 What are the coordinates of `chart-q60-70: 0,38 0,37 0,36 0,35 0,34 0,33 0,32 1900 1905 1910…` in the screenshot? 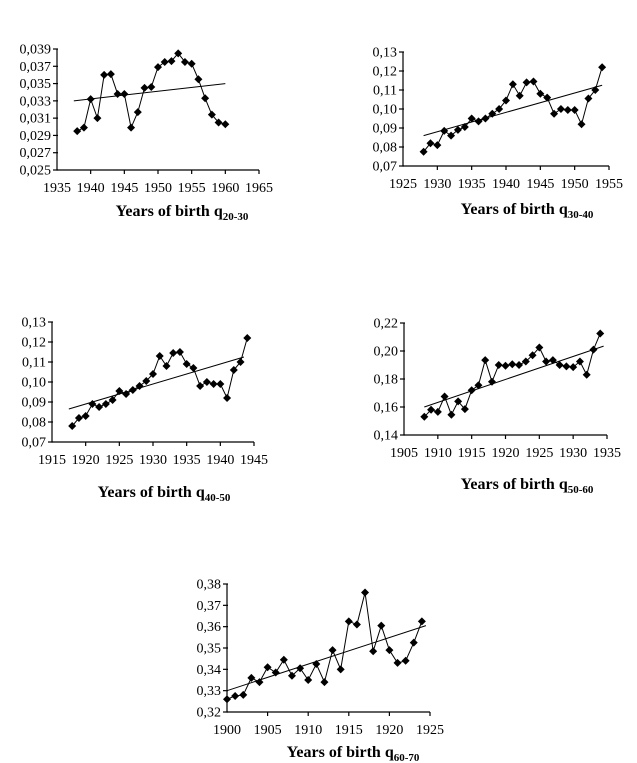 It's located at (316, 664).